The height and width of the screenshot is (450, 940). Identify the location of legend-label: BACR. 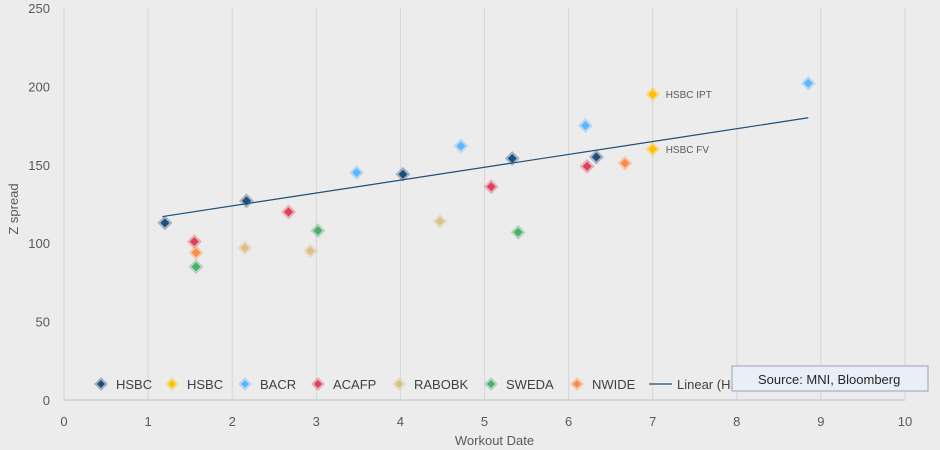
(278, 384).